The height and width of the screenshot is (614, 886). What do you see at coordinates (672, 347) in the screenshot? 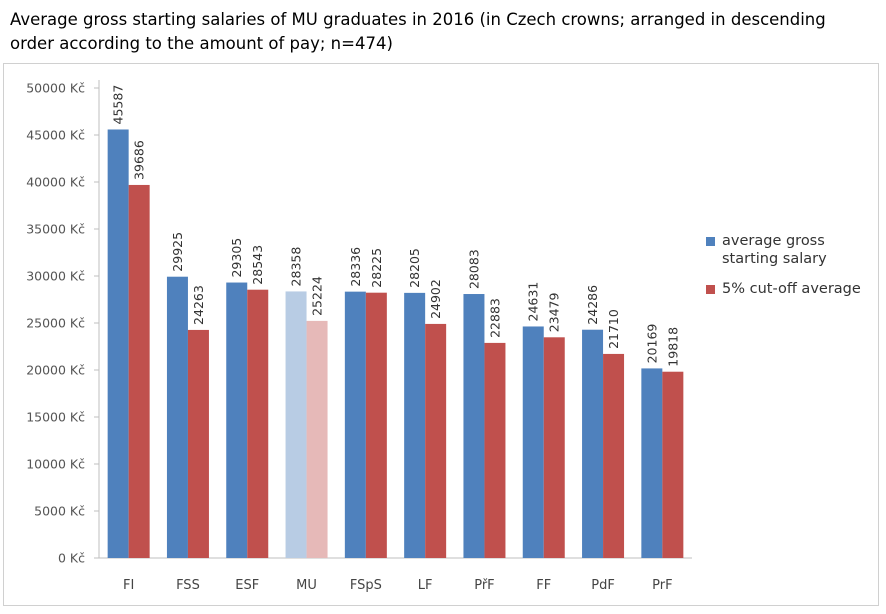
I see `data-label: 19818` at bounding box center [672, 347].